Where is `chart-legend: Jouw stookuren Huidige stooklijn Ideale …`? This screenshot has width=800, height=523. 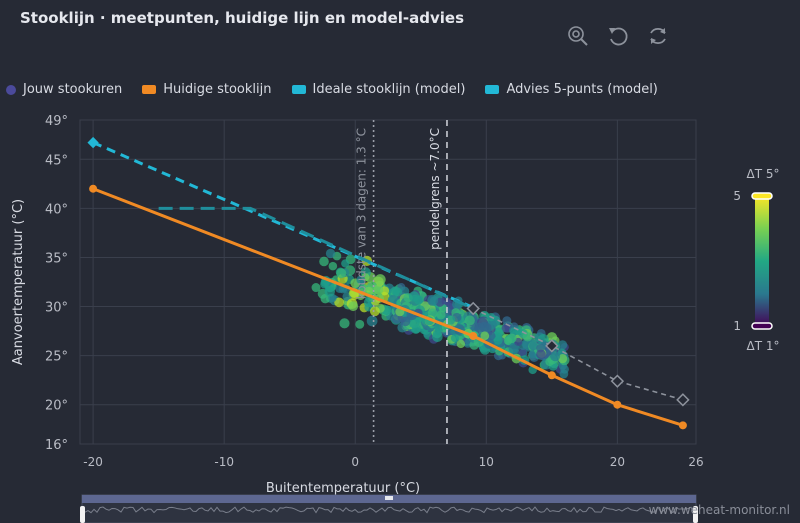 chart-legend: Jouw stookuren Huidige stooklijn Ideale … is located at coordinates (332, 89).